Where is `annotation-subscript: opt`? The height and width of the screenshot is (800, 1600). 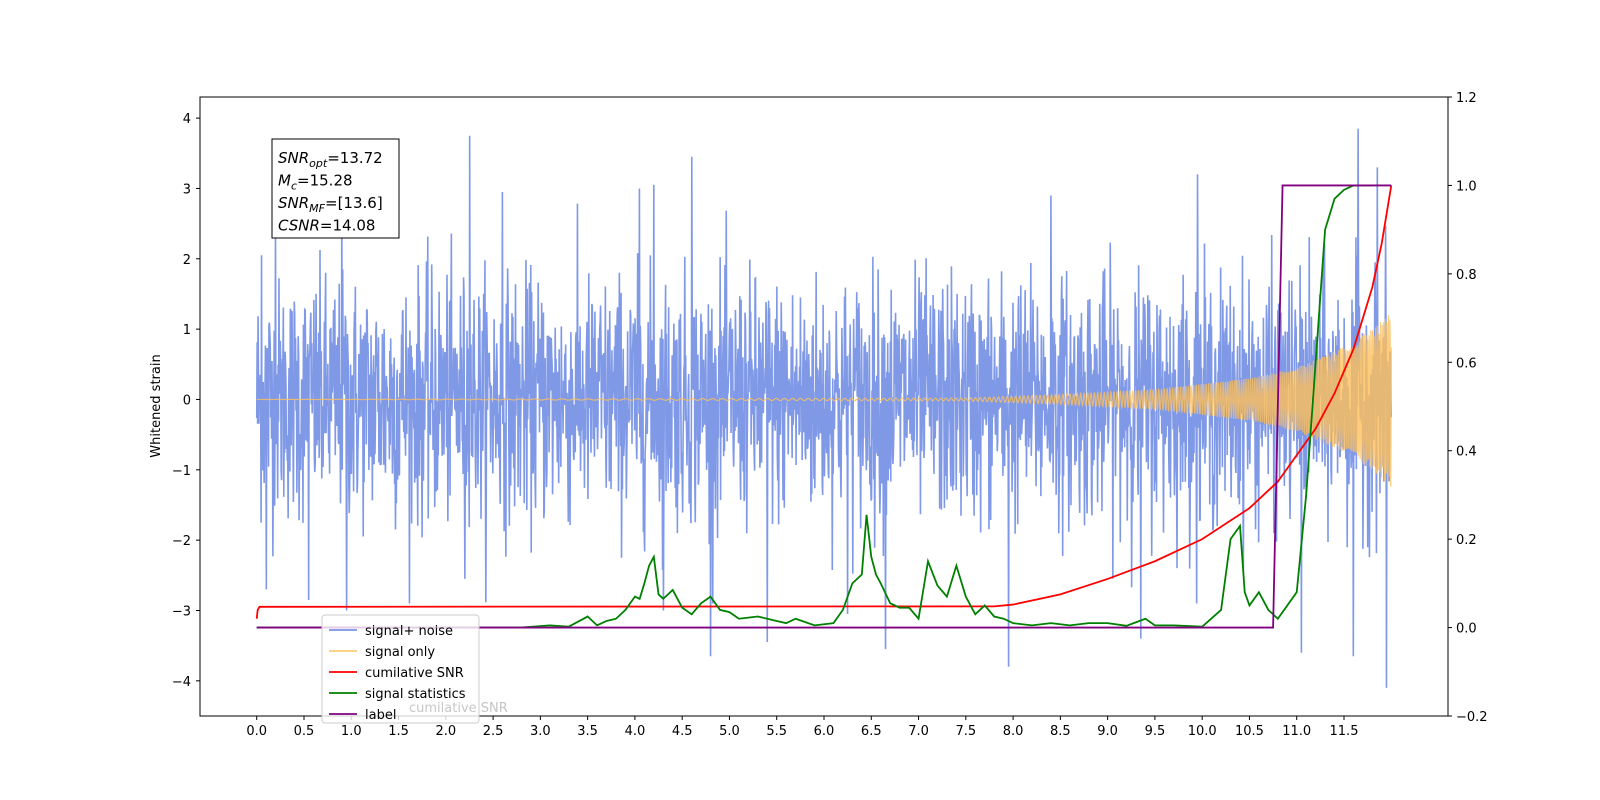
annotation-subscript: opt is located at coordinates (318, 163).